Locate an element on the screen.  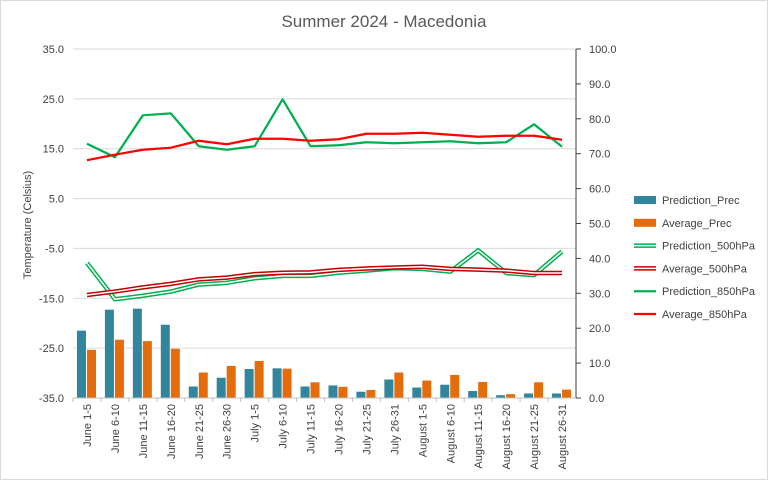
y-tick-label: 15.0 is located at coordinates (53, 150).